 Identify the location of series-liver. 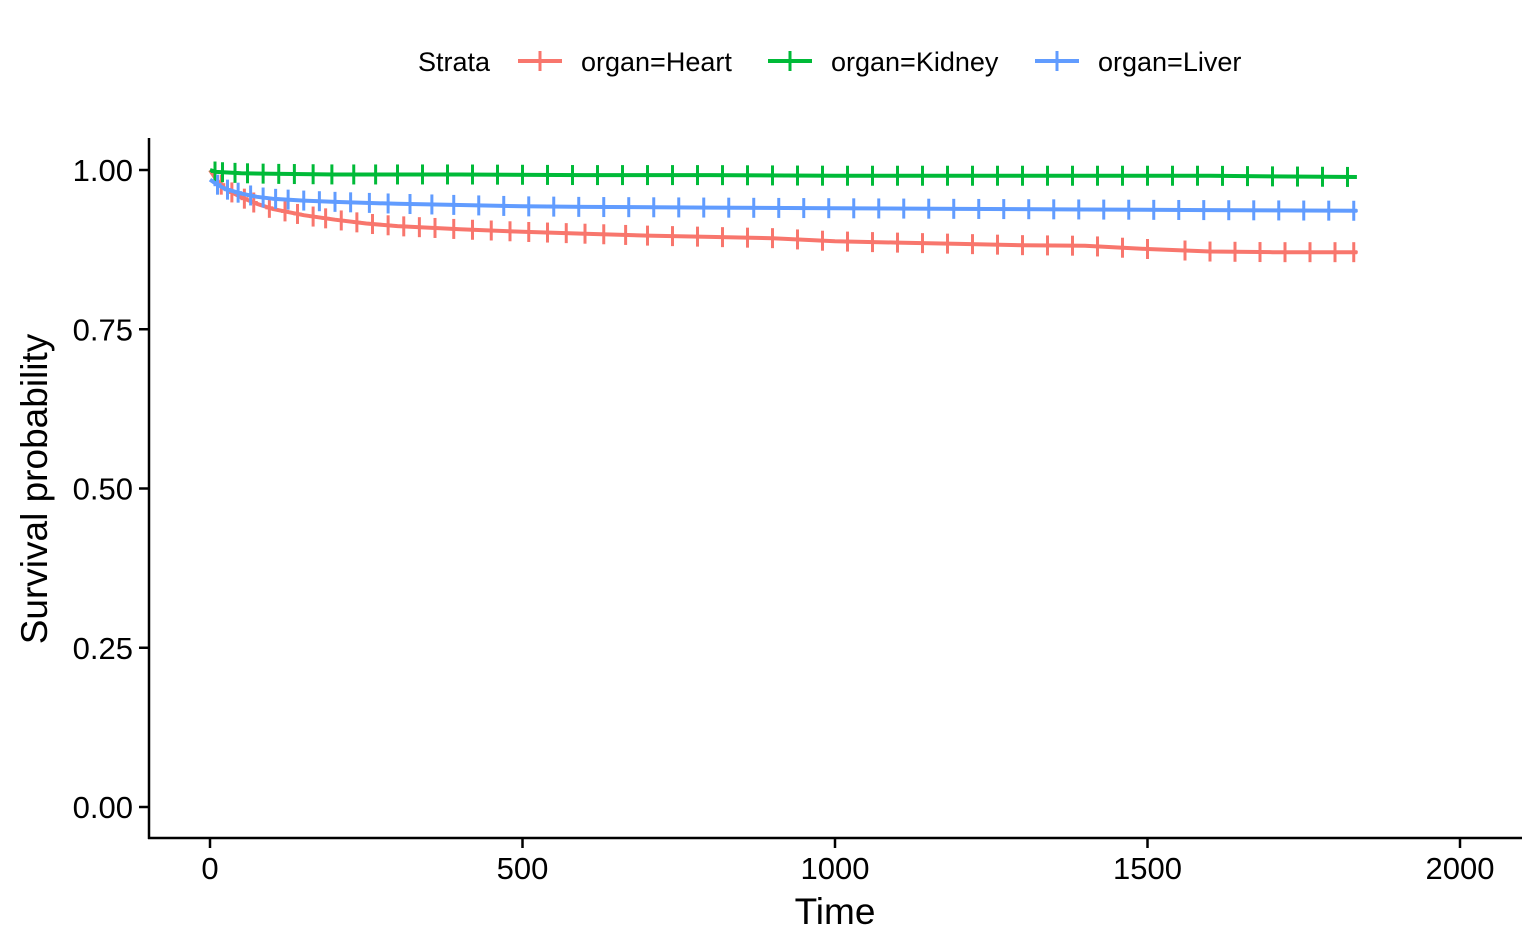
(783, 197).